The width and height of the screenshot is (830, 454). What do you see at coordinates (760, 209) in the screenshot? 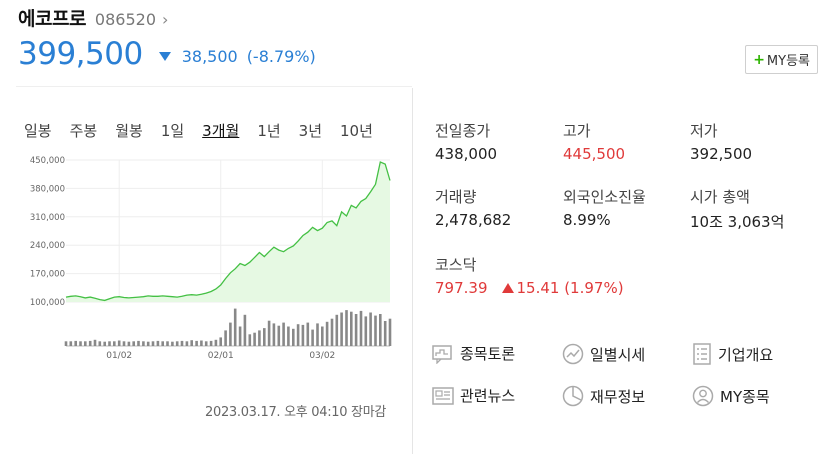
I see `stat-mcap: 시가 총액 10조 3,063억` at bounding box center [760, 209].